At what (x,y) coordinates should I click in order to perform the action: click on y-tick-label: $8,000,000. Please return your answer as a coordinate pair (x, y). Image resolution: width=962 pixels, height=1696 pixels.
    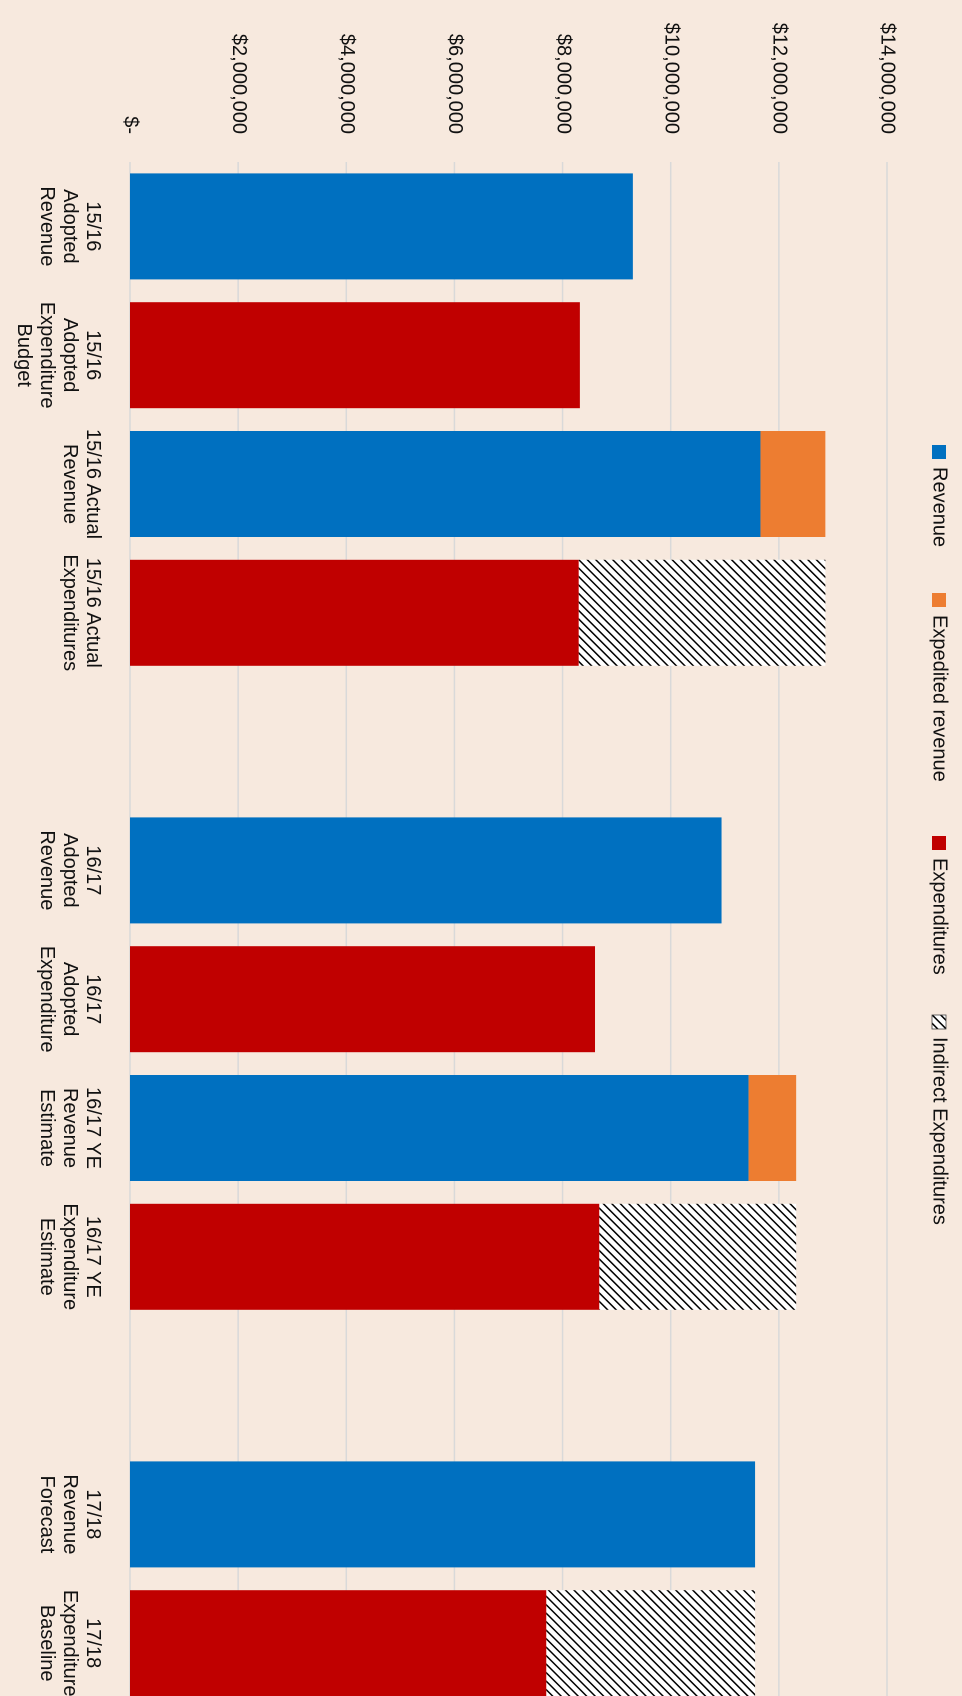
    Looking at the image, I should click on (563, 84).